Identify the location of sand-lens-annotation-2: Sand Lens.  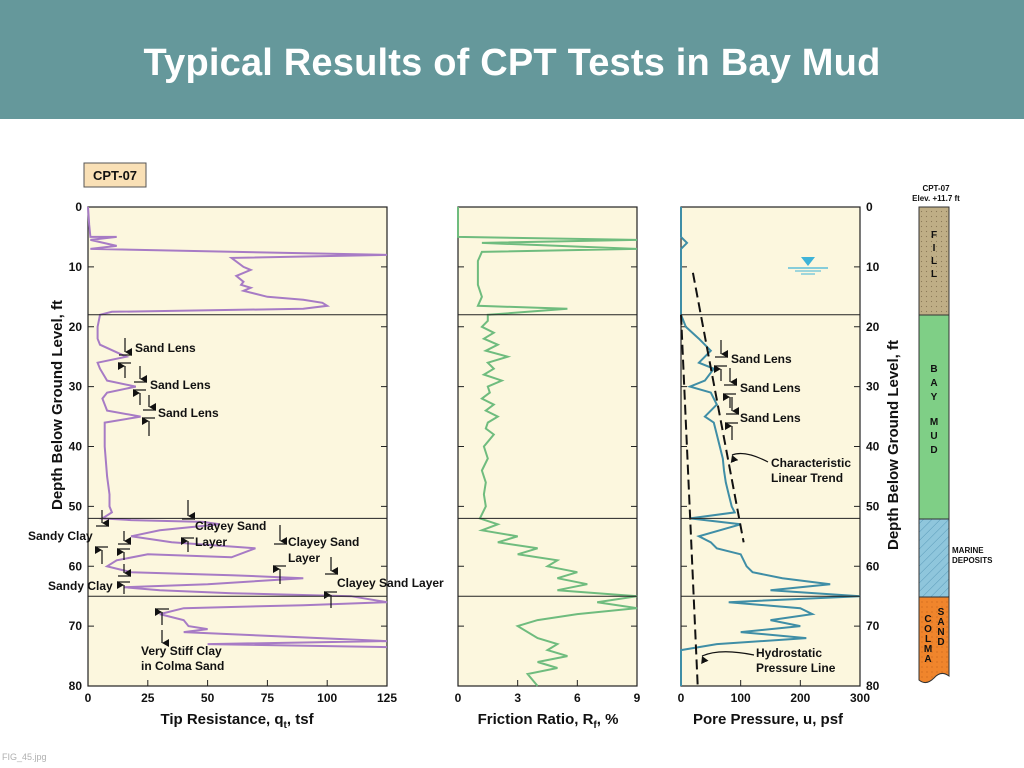
(172, 385).